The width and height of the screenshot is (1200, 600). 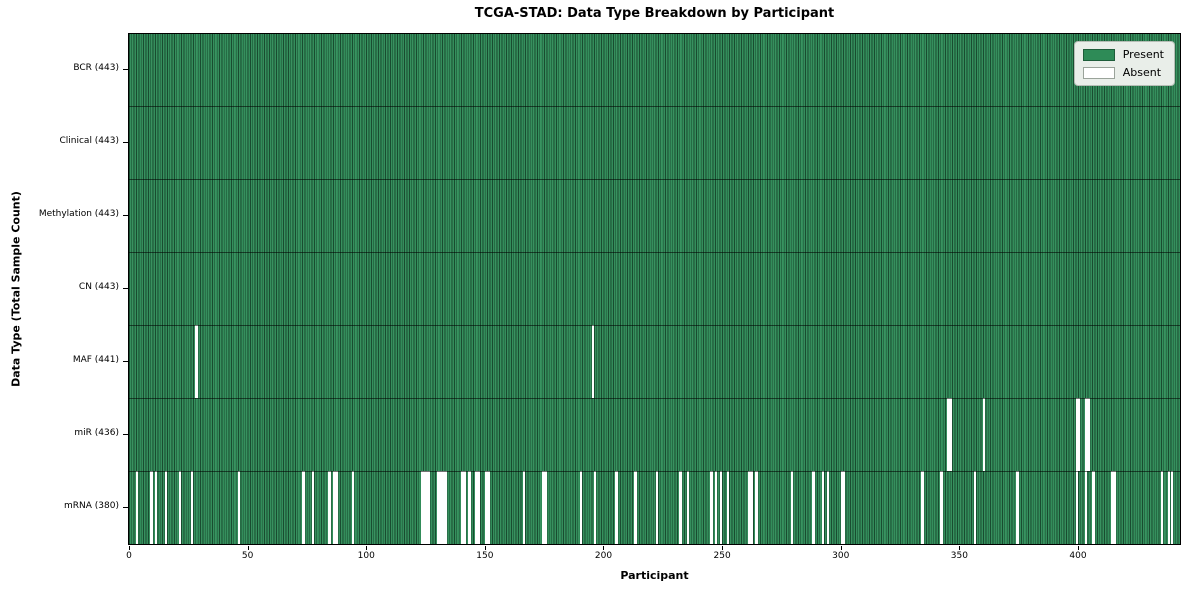 What do you see at coordinates (96, 432) in the screenshot?
I see `y-tick-label: miR (436)` at bounding box center [96, 432].